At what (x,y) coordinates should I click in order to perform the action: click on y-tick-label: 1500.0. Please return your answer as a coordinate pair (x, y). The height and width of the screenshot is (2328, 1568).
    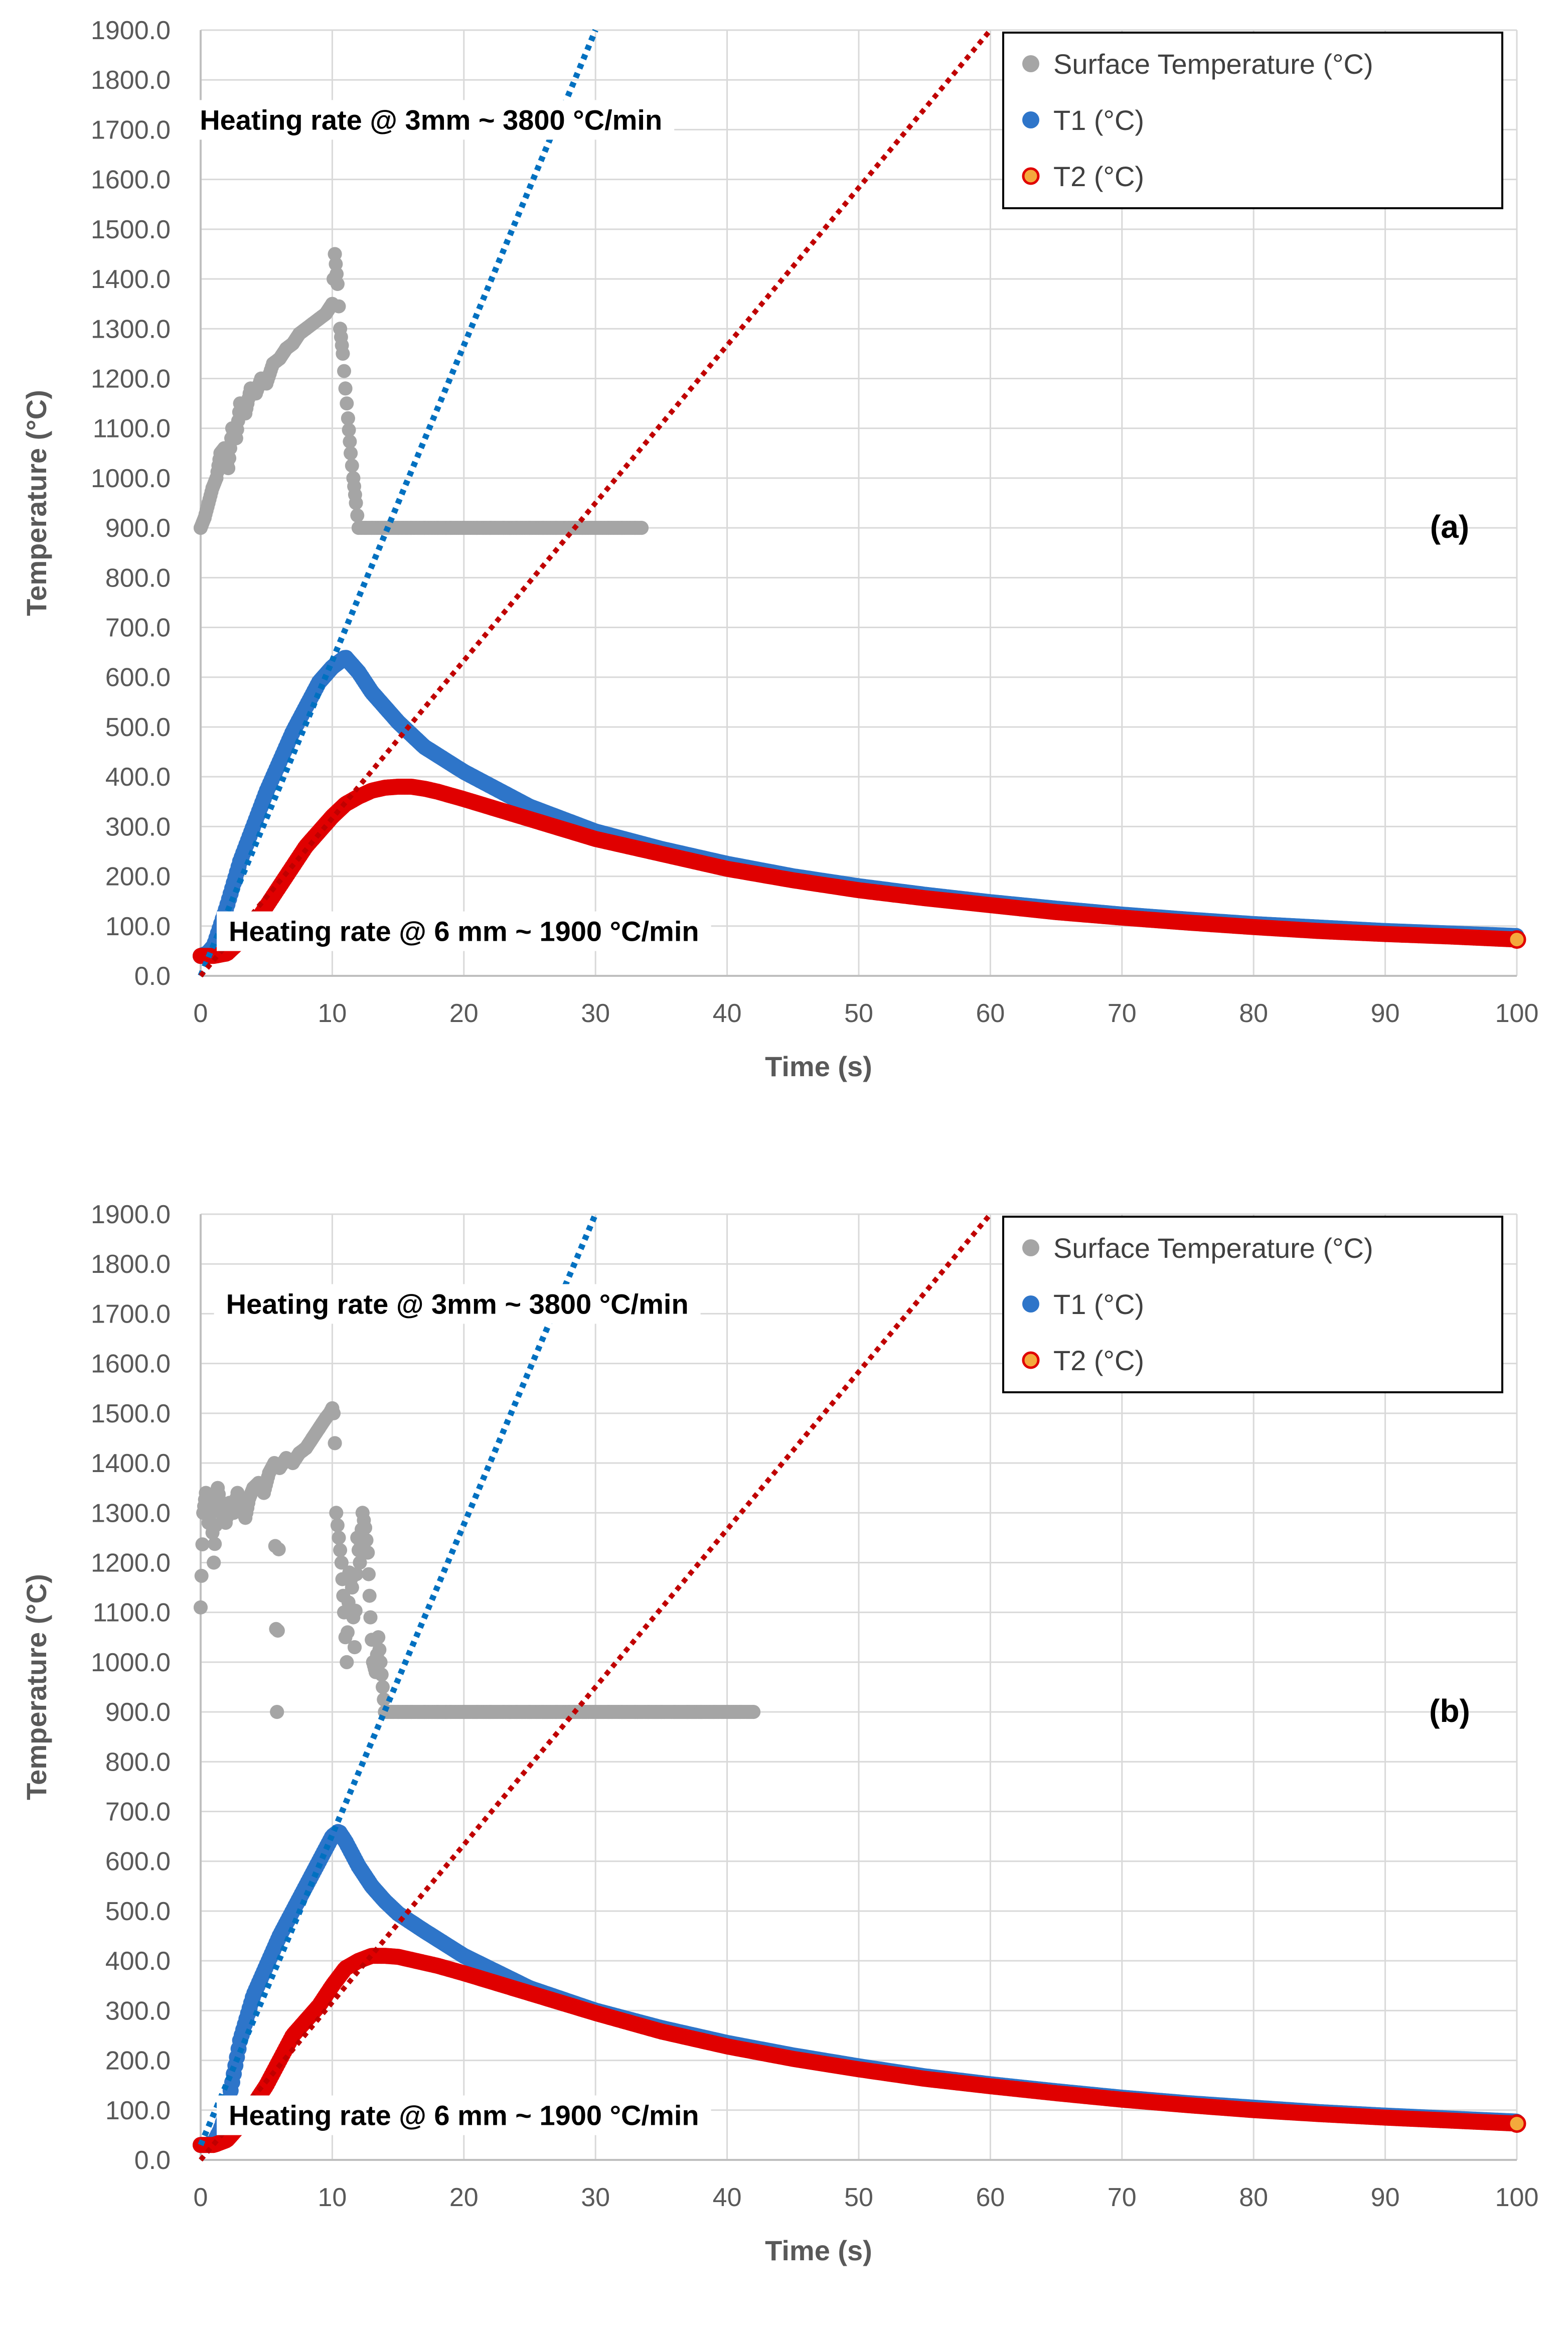
    Looking at the image, I should click on (131, 1413).